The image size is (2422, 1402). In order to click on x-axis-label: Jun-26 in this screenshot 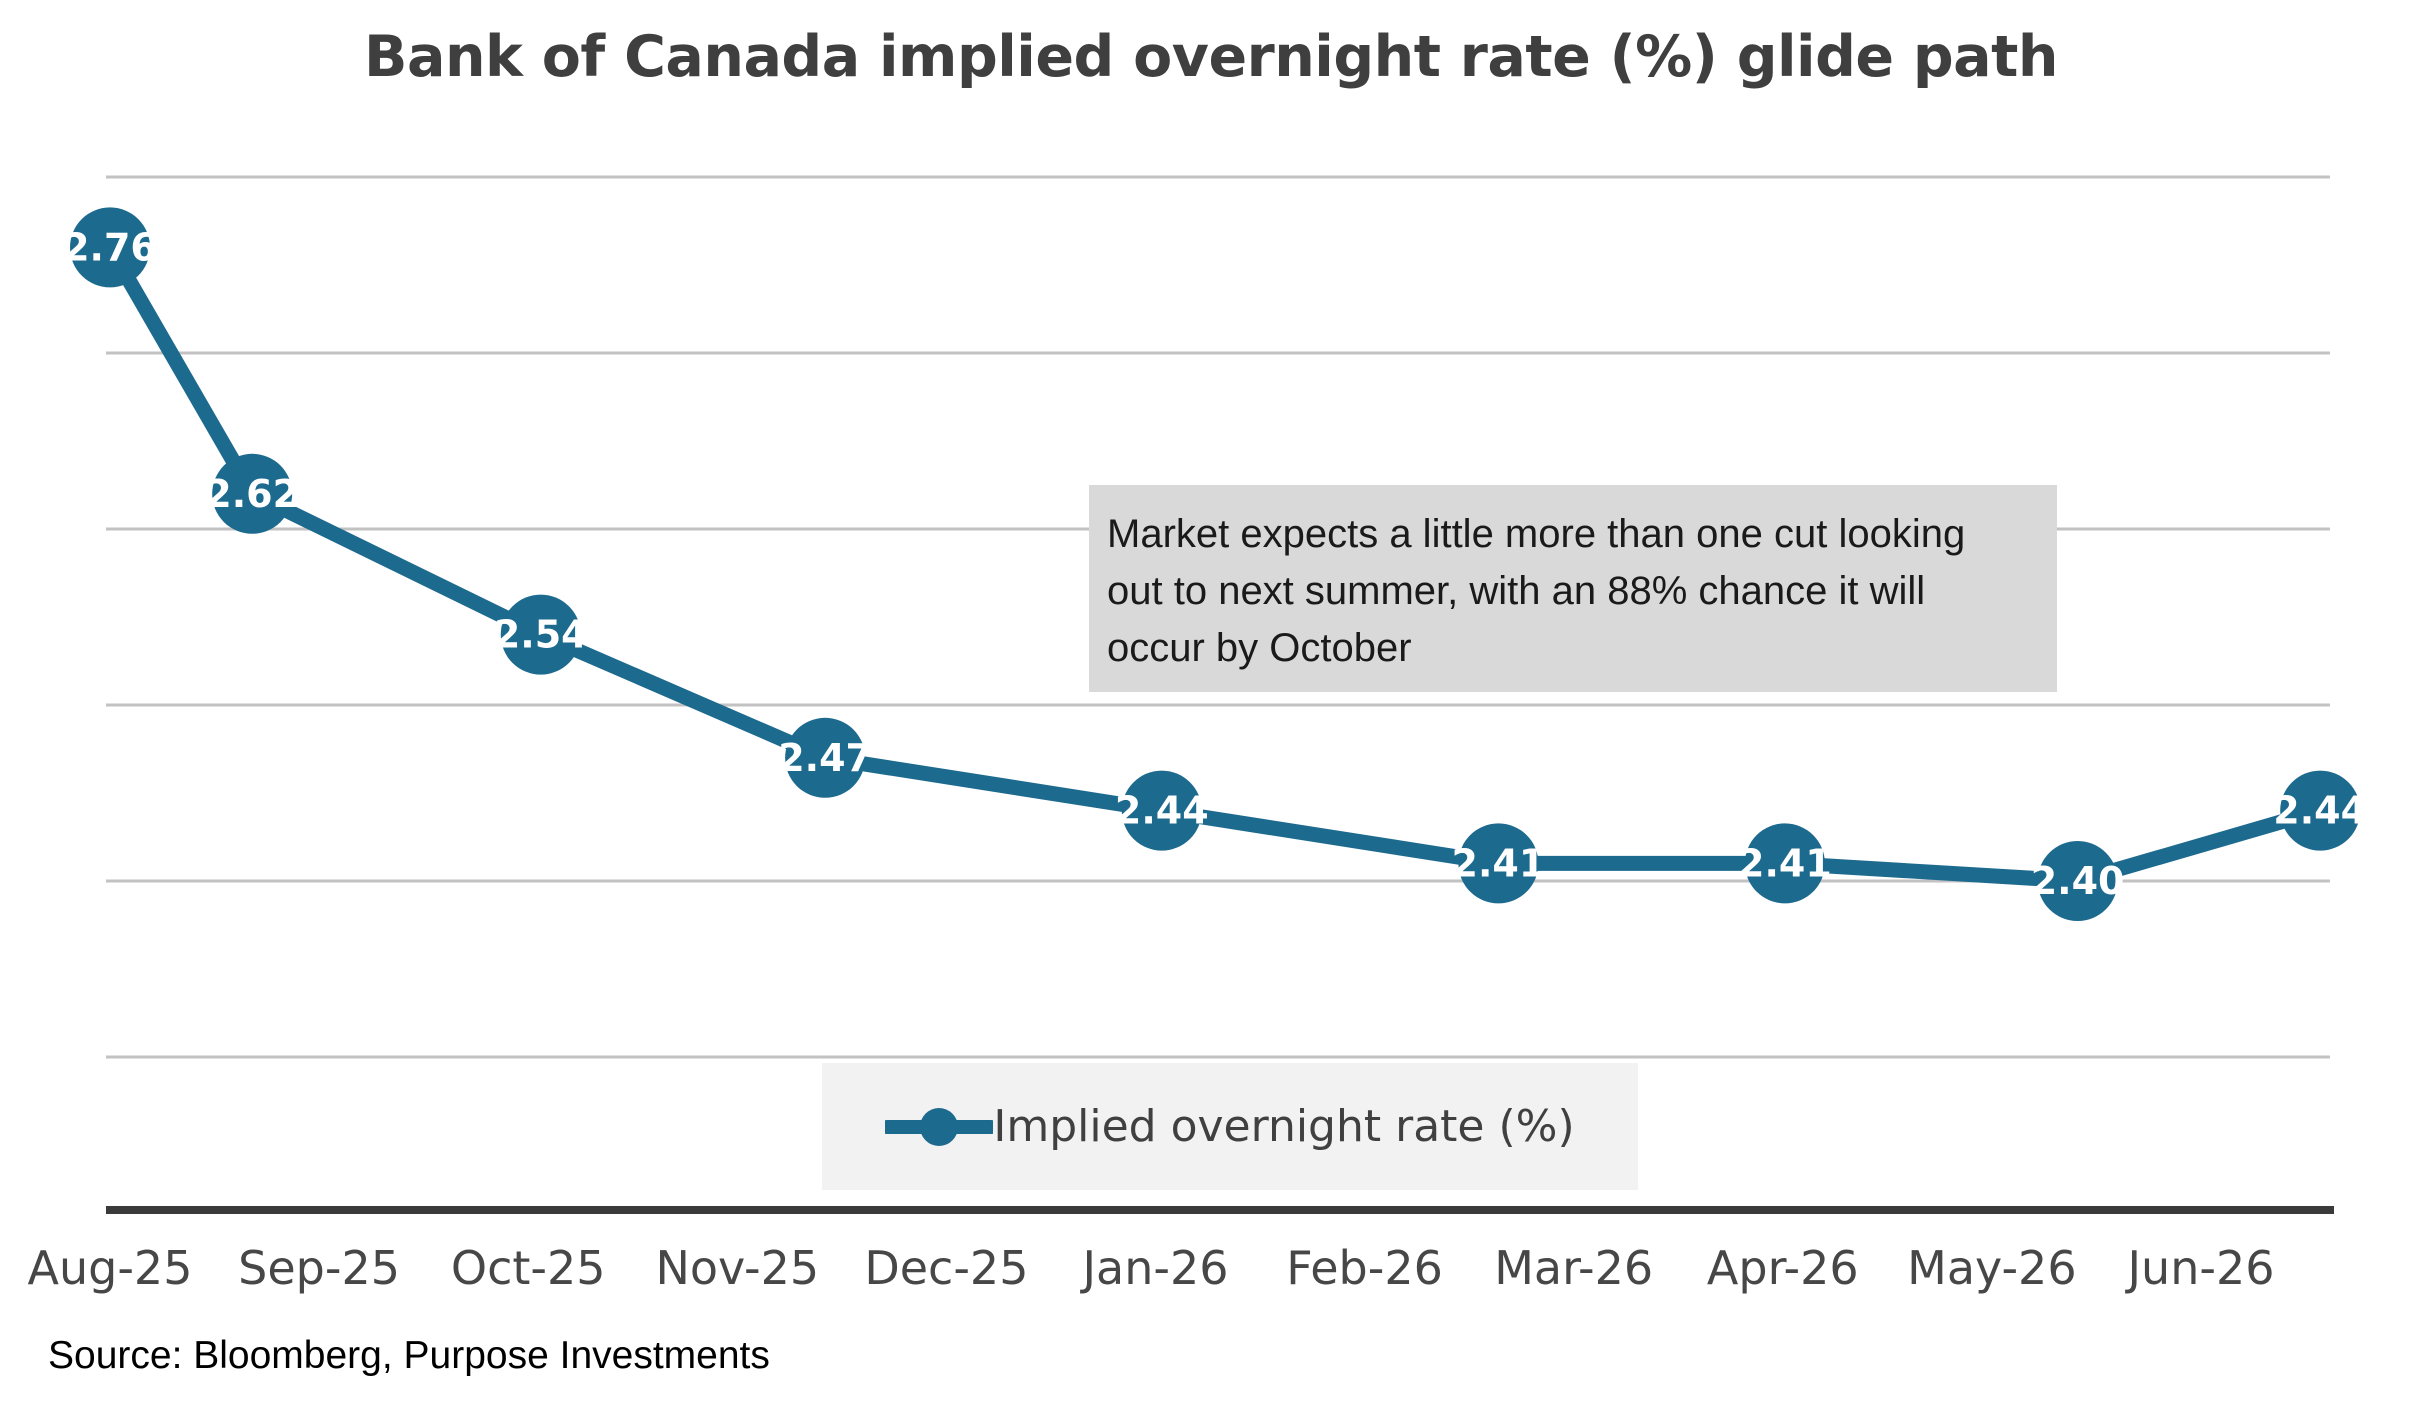, I will do `click(2199, 1268)`.